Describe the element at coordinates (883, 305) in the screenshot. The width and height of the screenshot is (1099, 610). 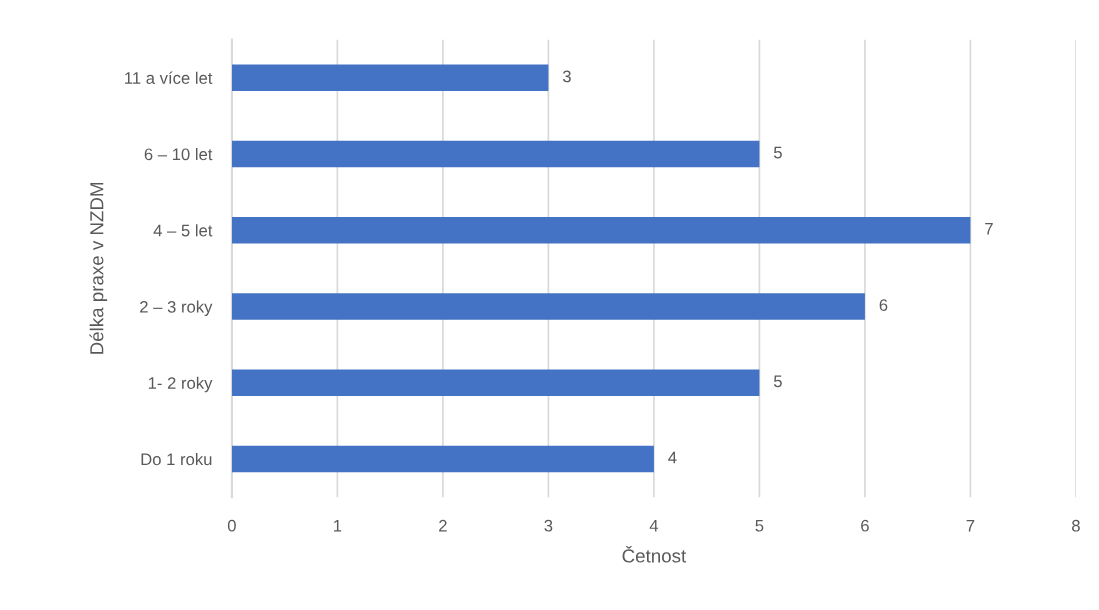
I see `data-label: 6` at that location.